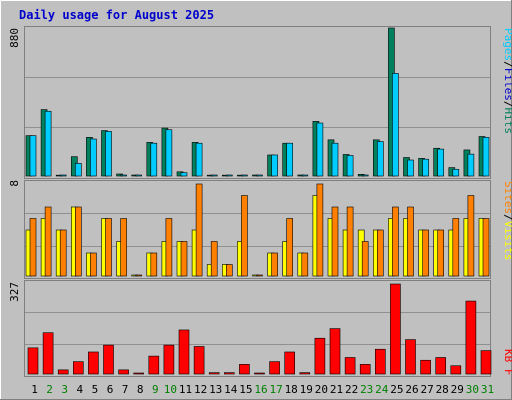 This screenshot has height=400, width=512. What do you see at coordinates (336, 389) in the screenshot?
I see `x-tick-label: 21` at bounding box center [336, 389].